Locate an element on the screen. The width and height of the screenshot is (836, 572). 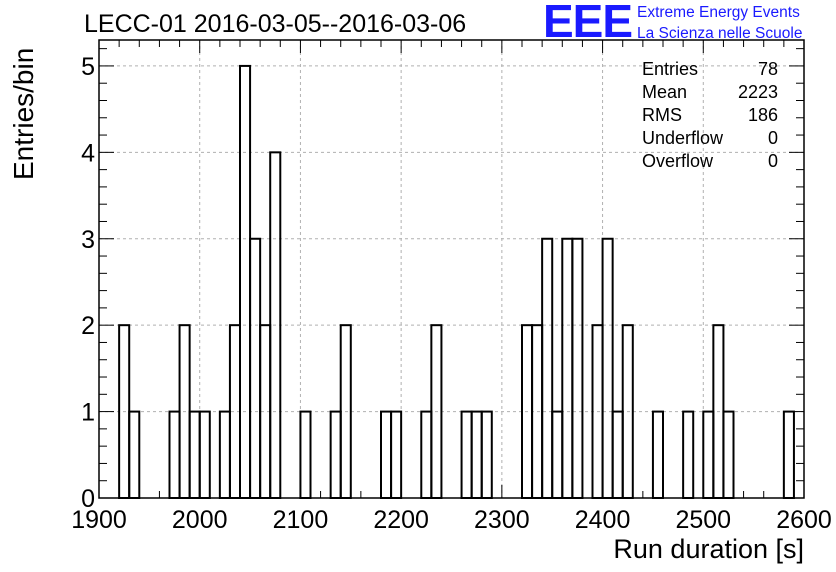
y-axis-label: Entries/bin is located at coordinates (23, 113).